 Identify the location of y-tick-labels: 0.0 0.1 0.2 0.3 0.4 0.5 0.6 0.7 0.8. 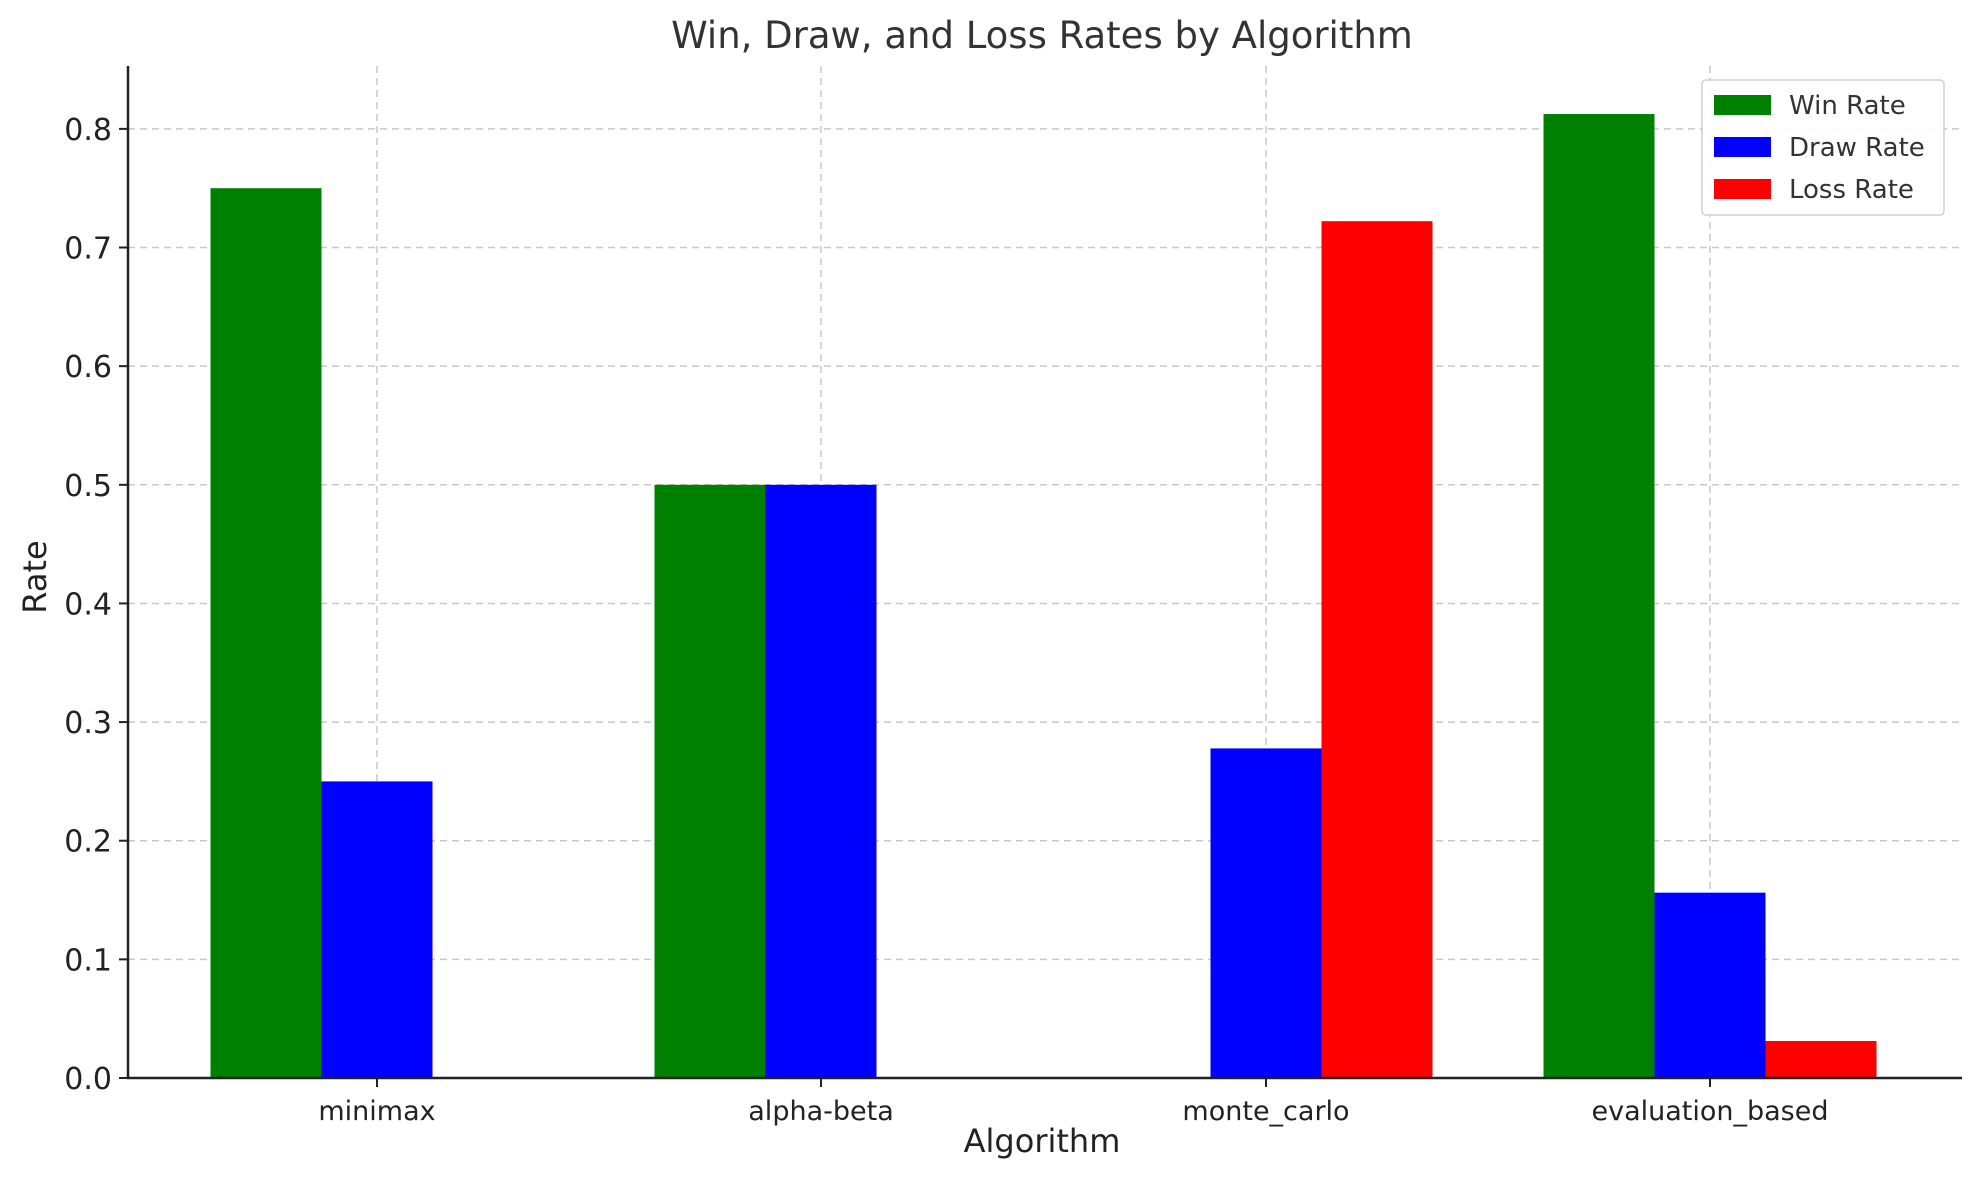
(88, 605).